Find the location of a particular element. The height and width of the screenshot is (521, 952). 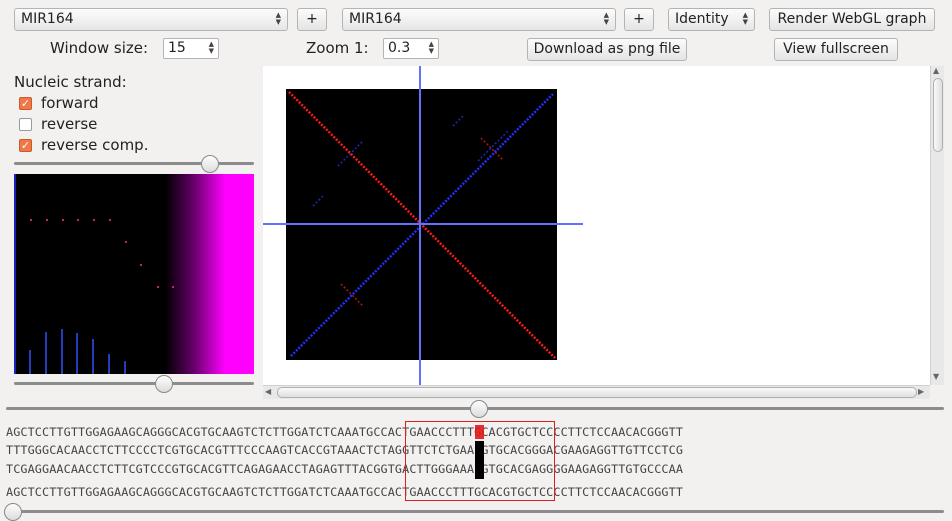

alignment-window-box is located at coordinates (480, 461).